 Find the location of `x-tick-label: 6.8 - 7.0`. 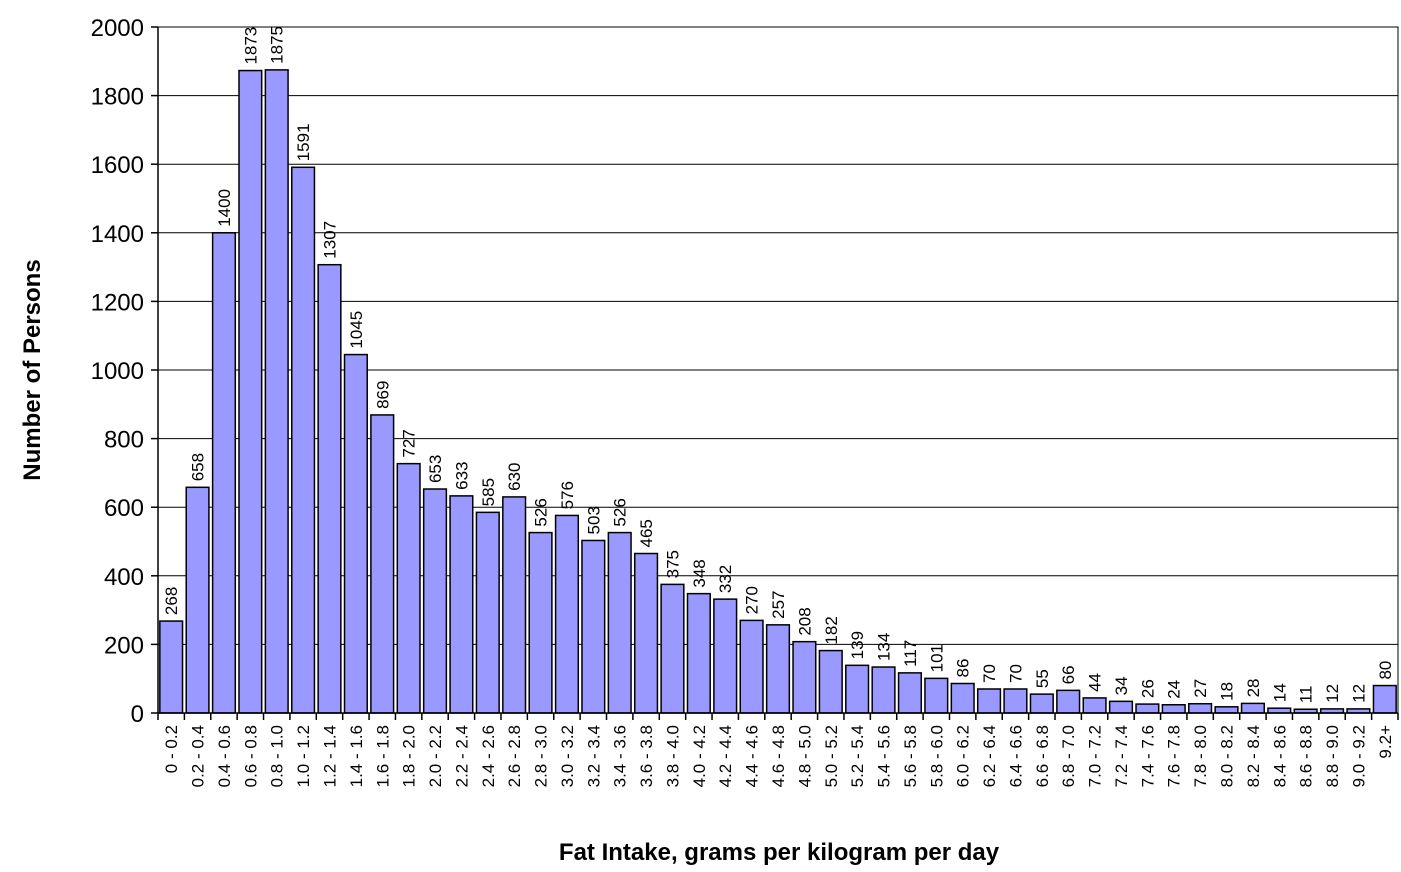

x-tick-label: 6.8 - 7.0 is located at coordinates (1068, 756).